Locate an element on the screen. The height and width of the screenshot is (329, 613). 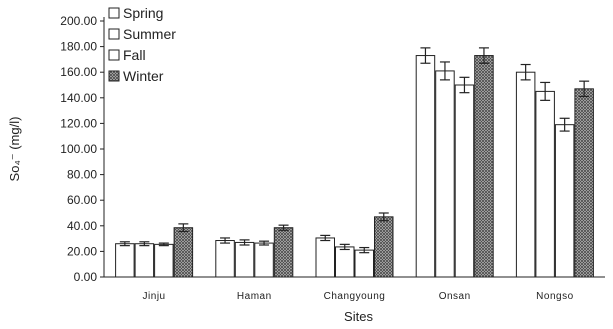
legend-label-spring: Spring is located at coordinates (143, 13).